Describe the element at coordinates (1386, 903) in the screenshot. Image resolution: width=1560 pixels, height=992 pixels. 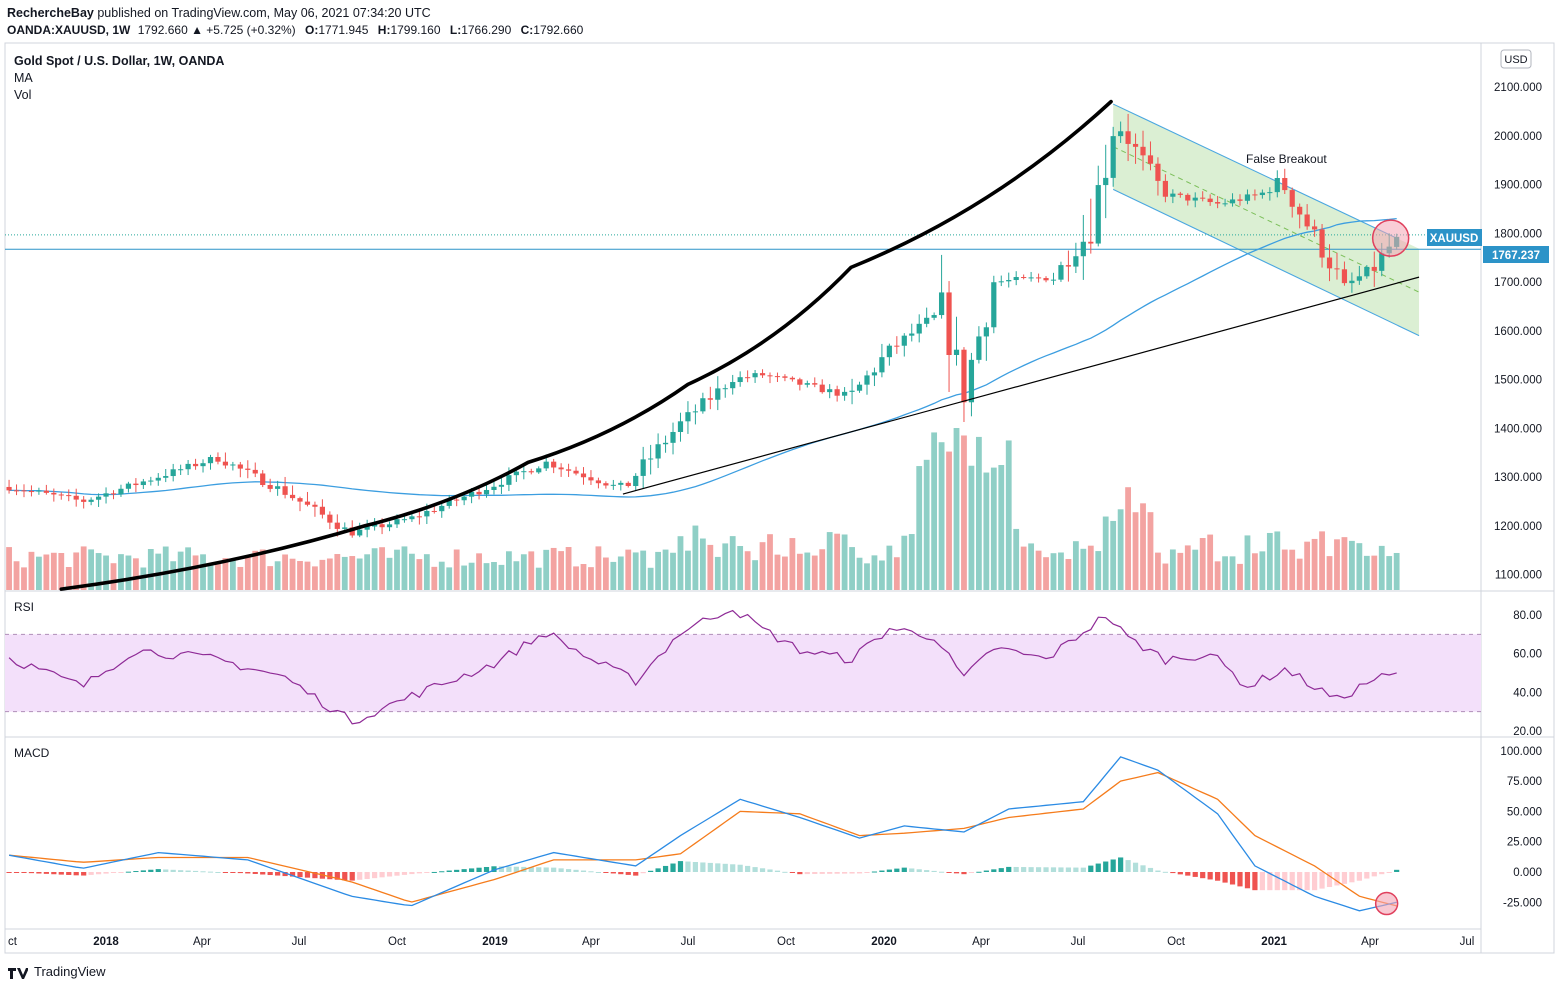
I see `highlight-circle-macd` at that location.